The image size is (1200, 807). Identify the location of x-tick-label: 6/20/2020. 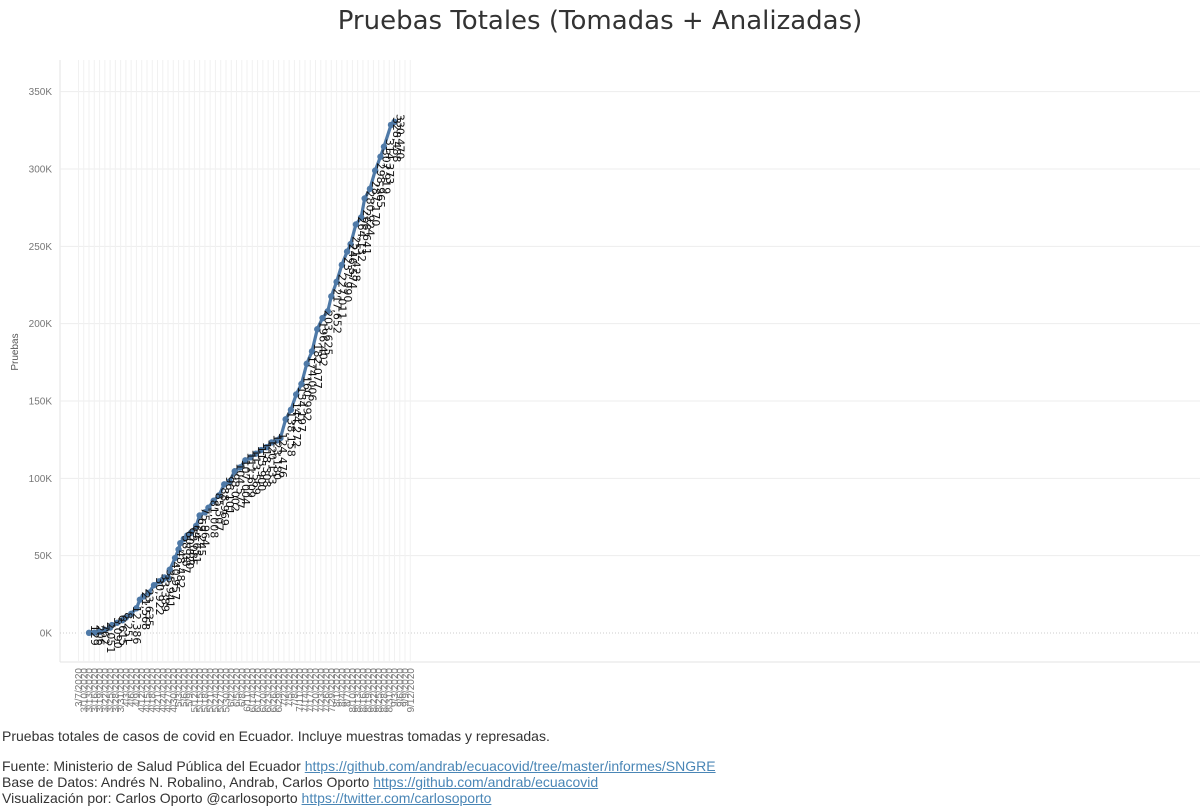
(263, 690).